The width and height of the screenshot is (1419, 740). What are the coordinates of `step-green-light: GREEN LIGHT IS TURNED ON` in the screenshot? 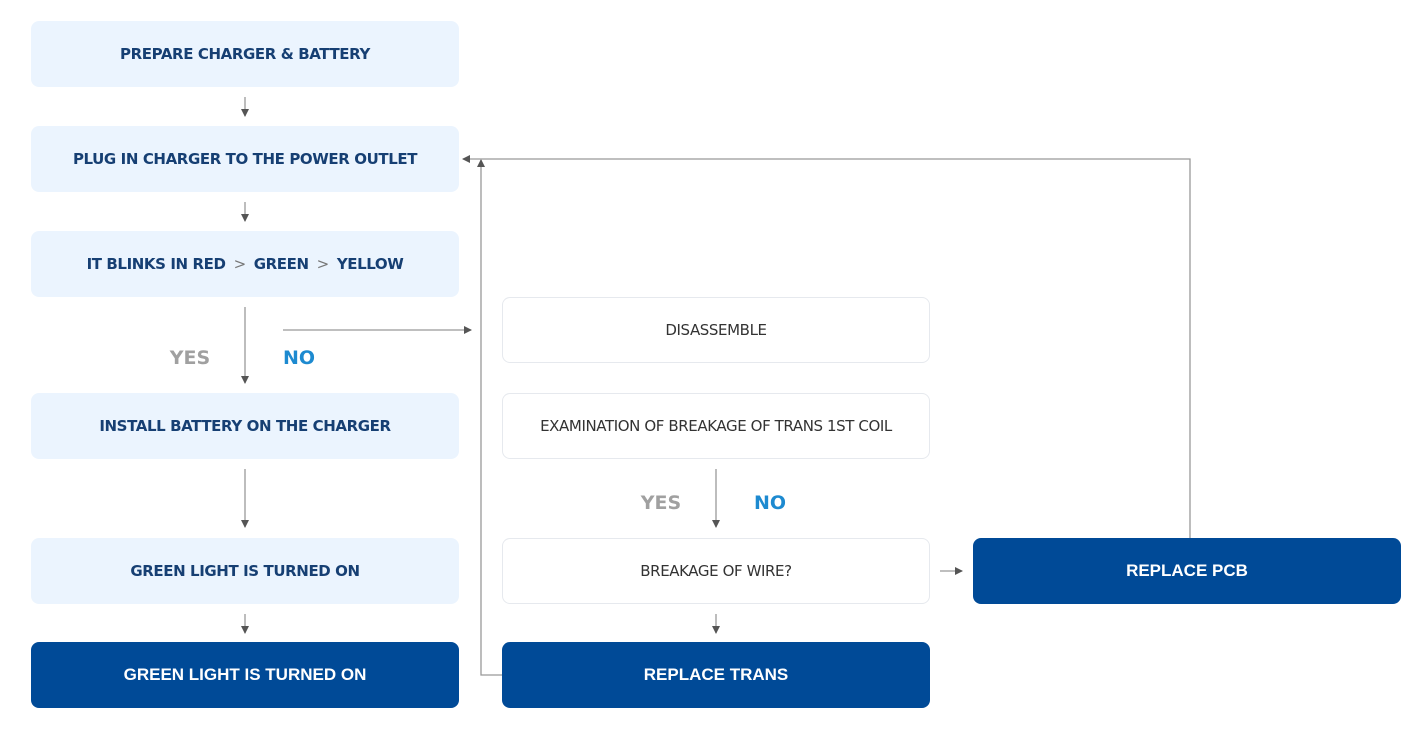 It's located at (245, 571).